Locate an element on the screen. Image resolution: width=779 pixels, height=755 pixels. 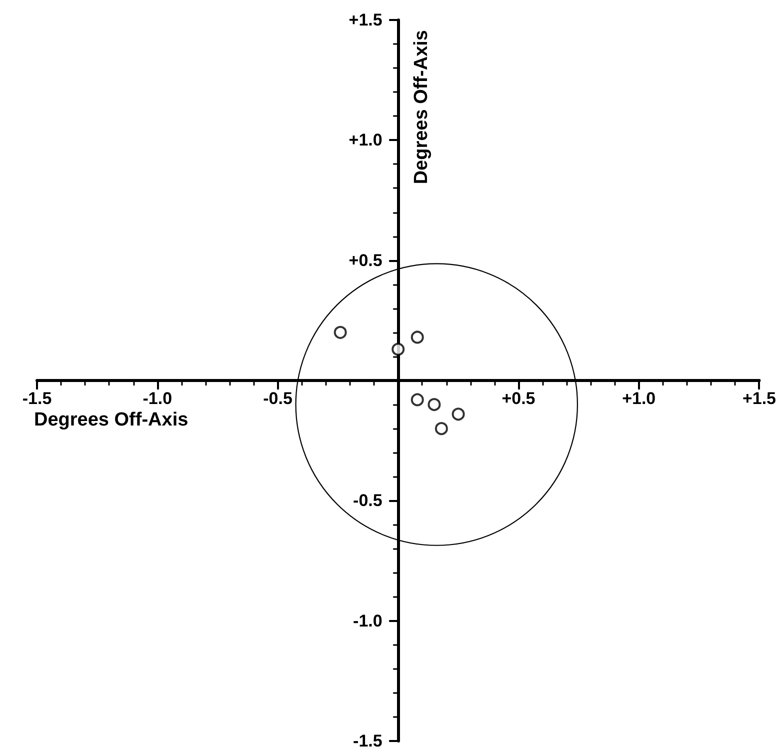
x-tick-label: +1.0 is located at coordinates (639, 398).